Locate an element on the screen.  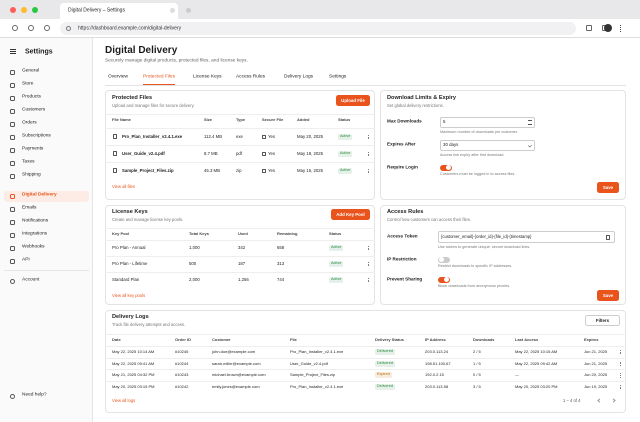
nav-item: Webhooks is located at coordinates (33, 247).